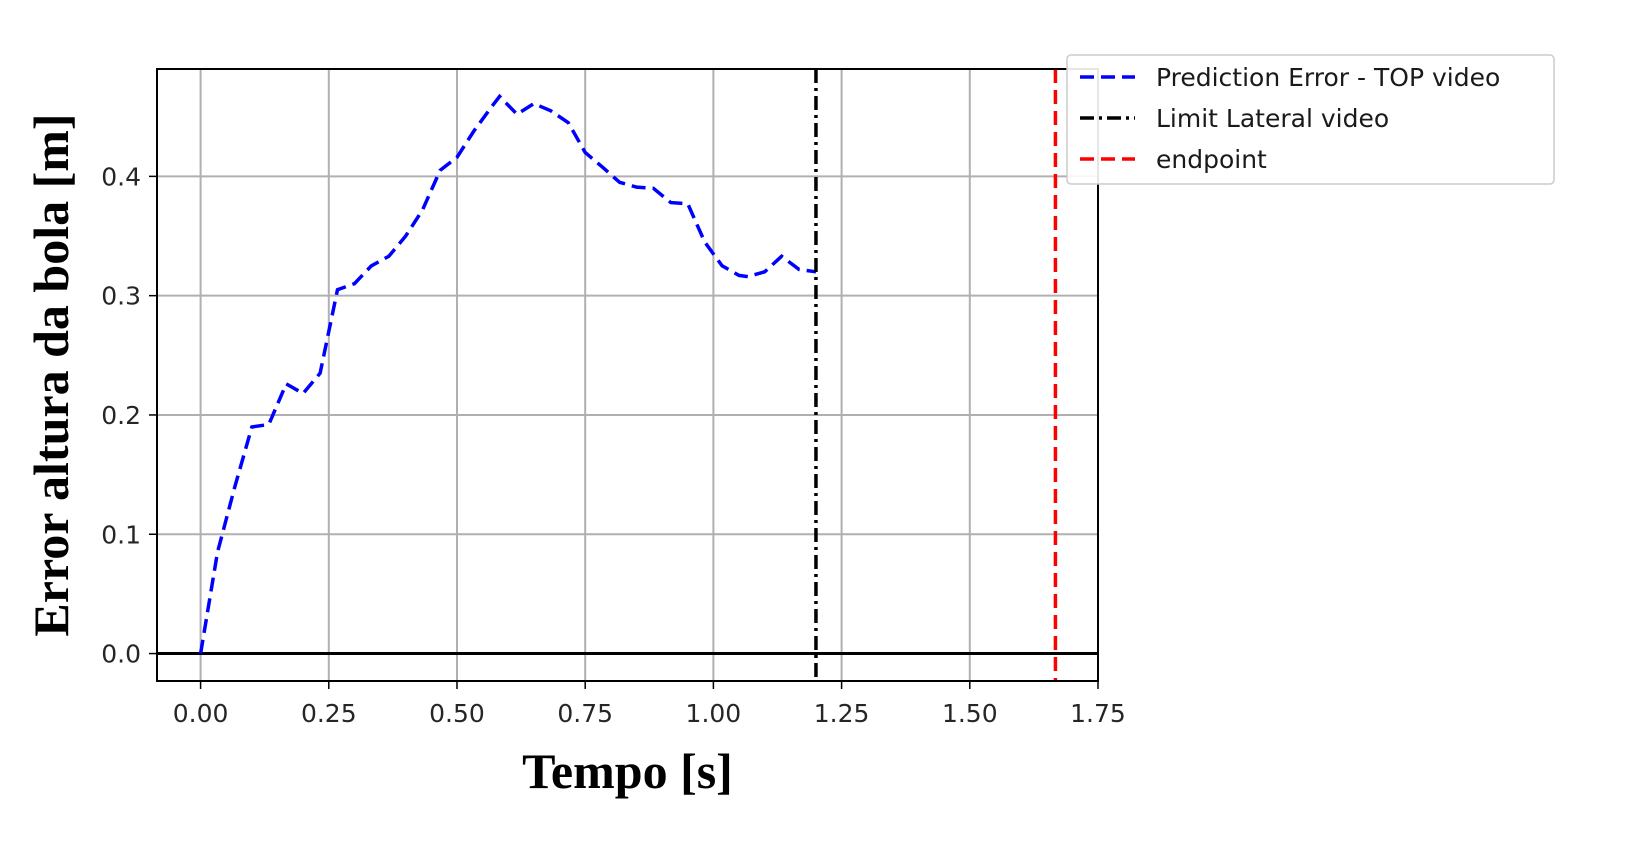 The width and height of the screenshot is (1633, 854). What do you see at coordinates (121, 176) in the screenshot?
I see `y-tick-label: 0.4` at bounding box center [121, 176].